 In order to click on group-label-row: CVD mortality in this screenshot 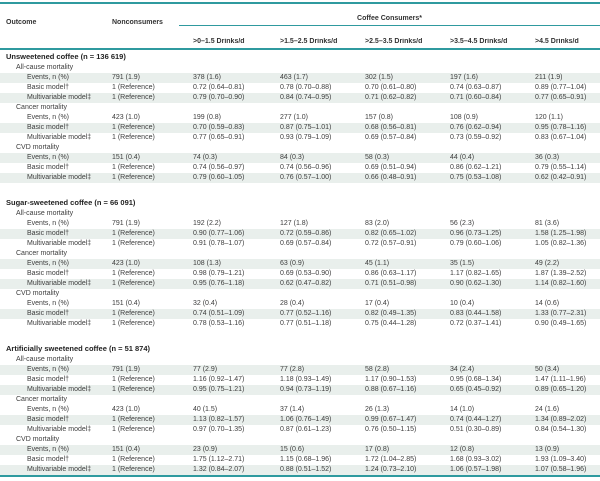, I will do `click(300, 440)`.